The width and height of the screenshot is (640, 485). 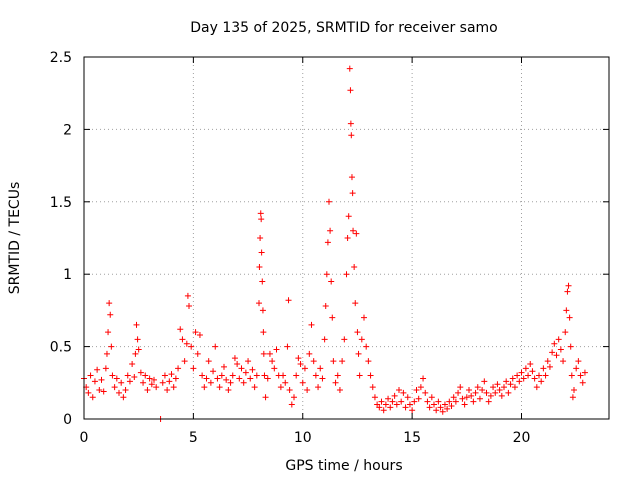 I want to click on x-axis-label: GPS time / hours, so click(x=343, y=466).